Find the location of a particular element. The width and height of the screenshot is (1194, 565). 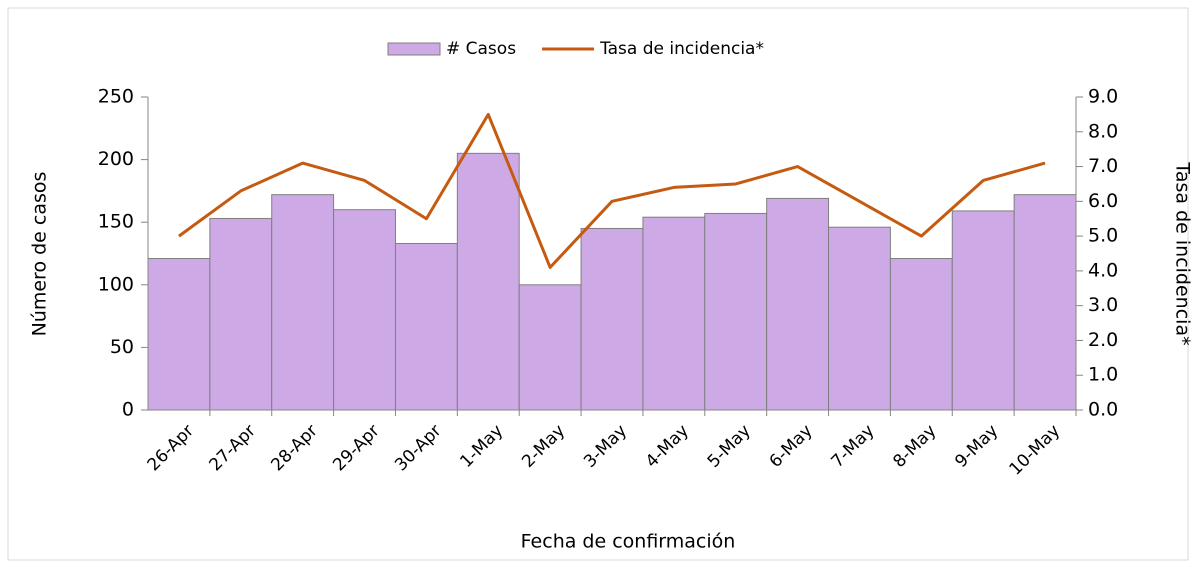

legend-swatch is located at coordinates (414, 49).